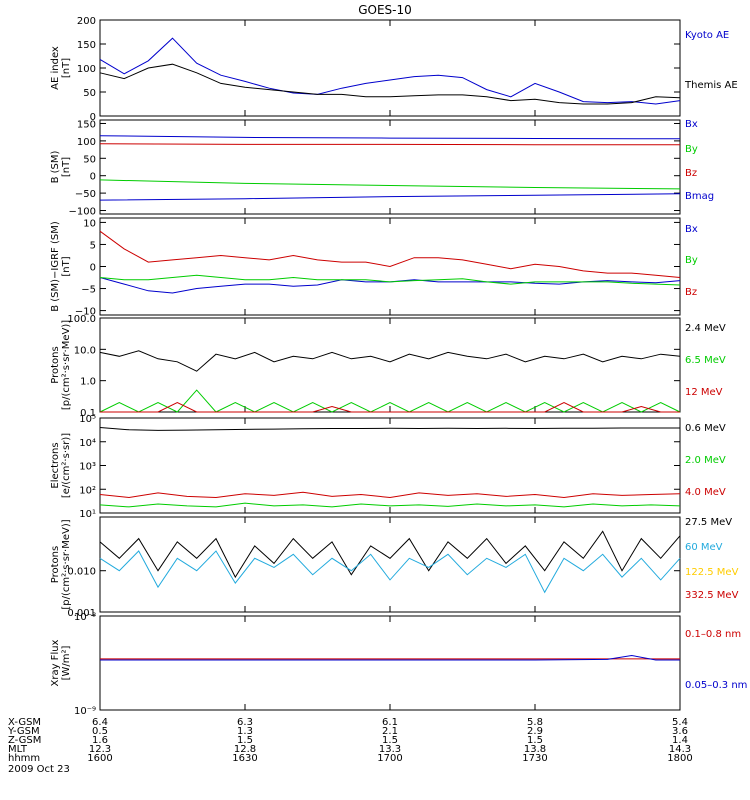 Image resolution: width=750 pixels, height=800 pixels. What do you see at coordinates (245, 731) in the screenshot?
I see `ephemeris-value: 1.3` at bounding box center [245, 731].